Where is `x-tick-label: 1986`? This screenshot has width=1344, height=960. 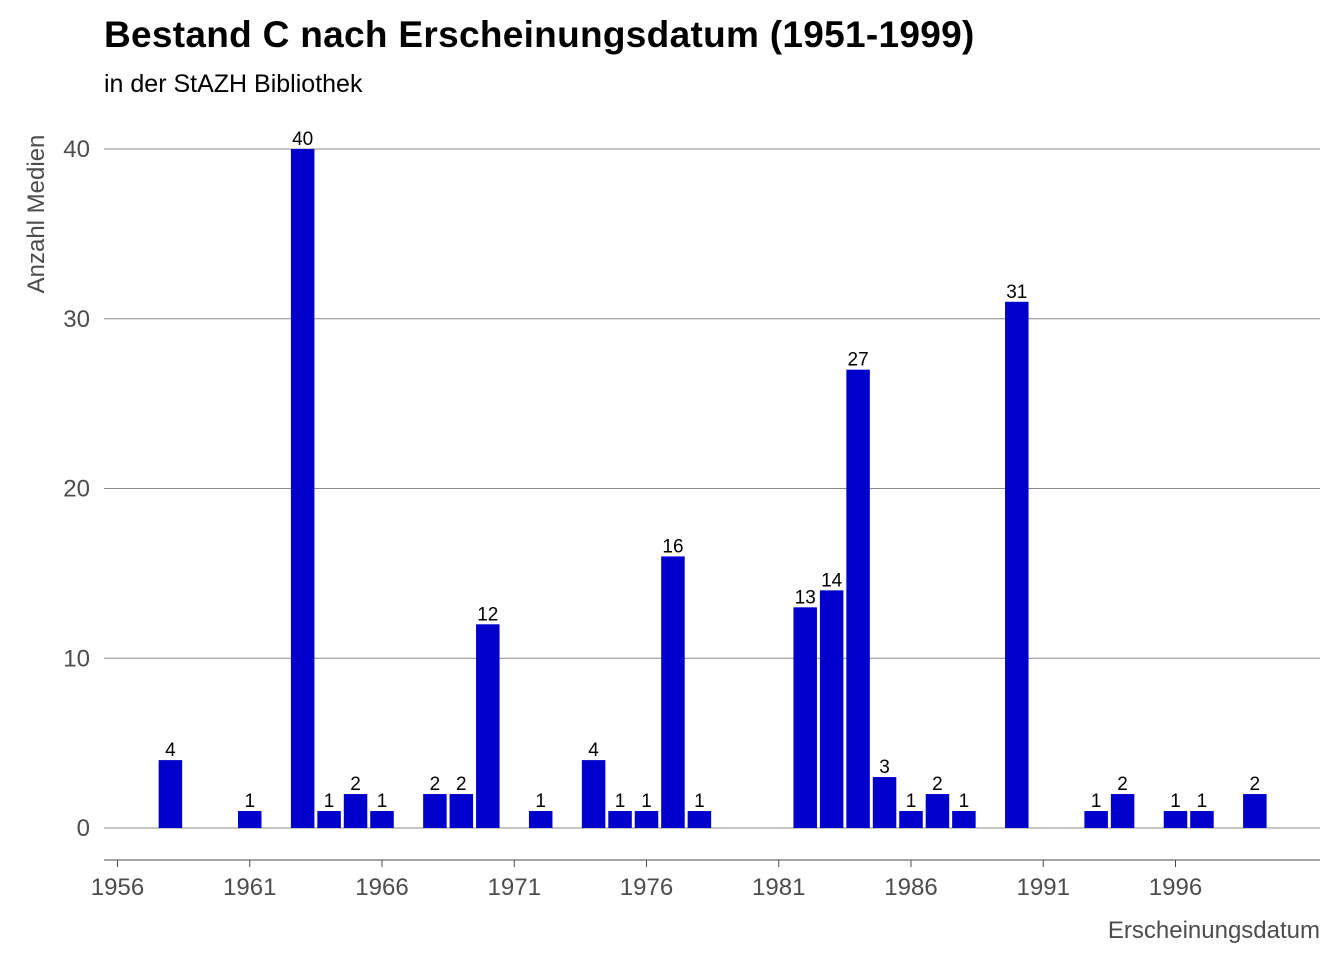 x-tick-label: 1986 is located at coordinates (910, 887).